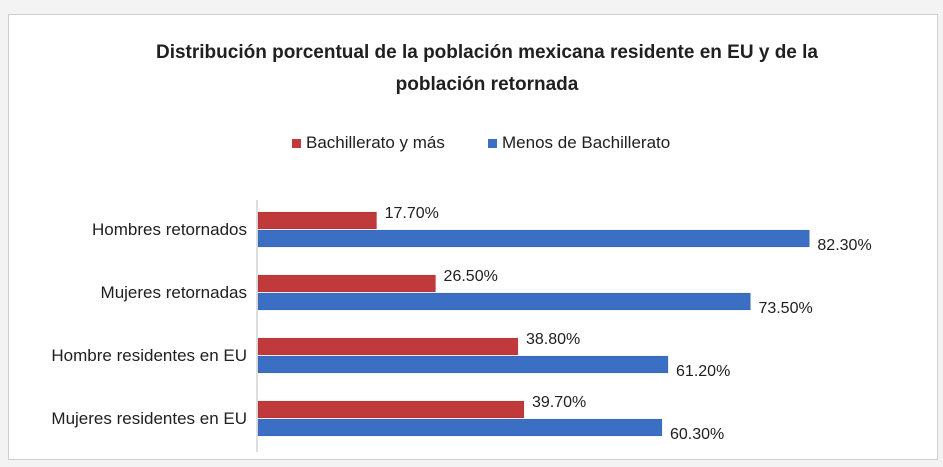 The height and width of the screenshot is (467, 943). I want to click on chart-title-line-2: población retornada, so click(487, 84).